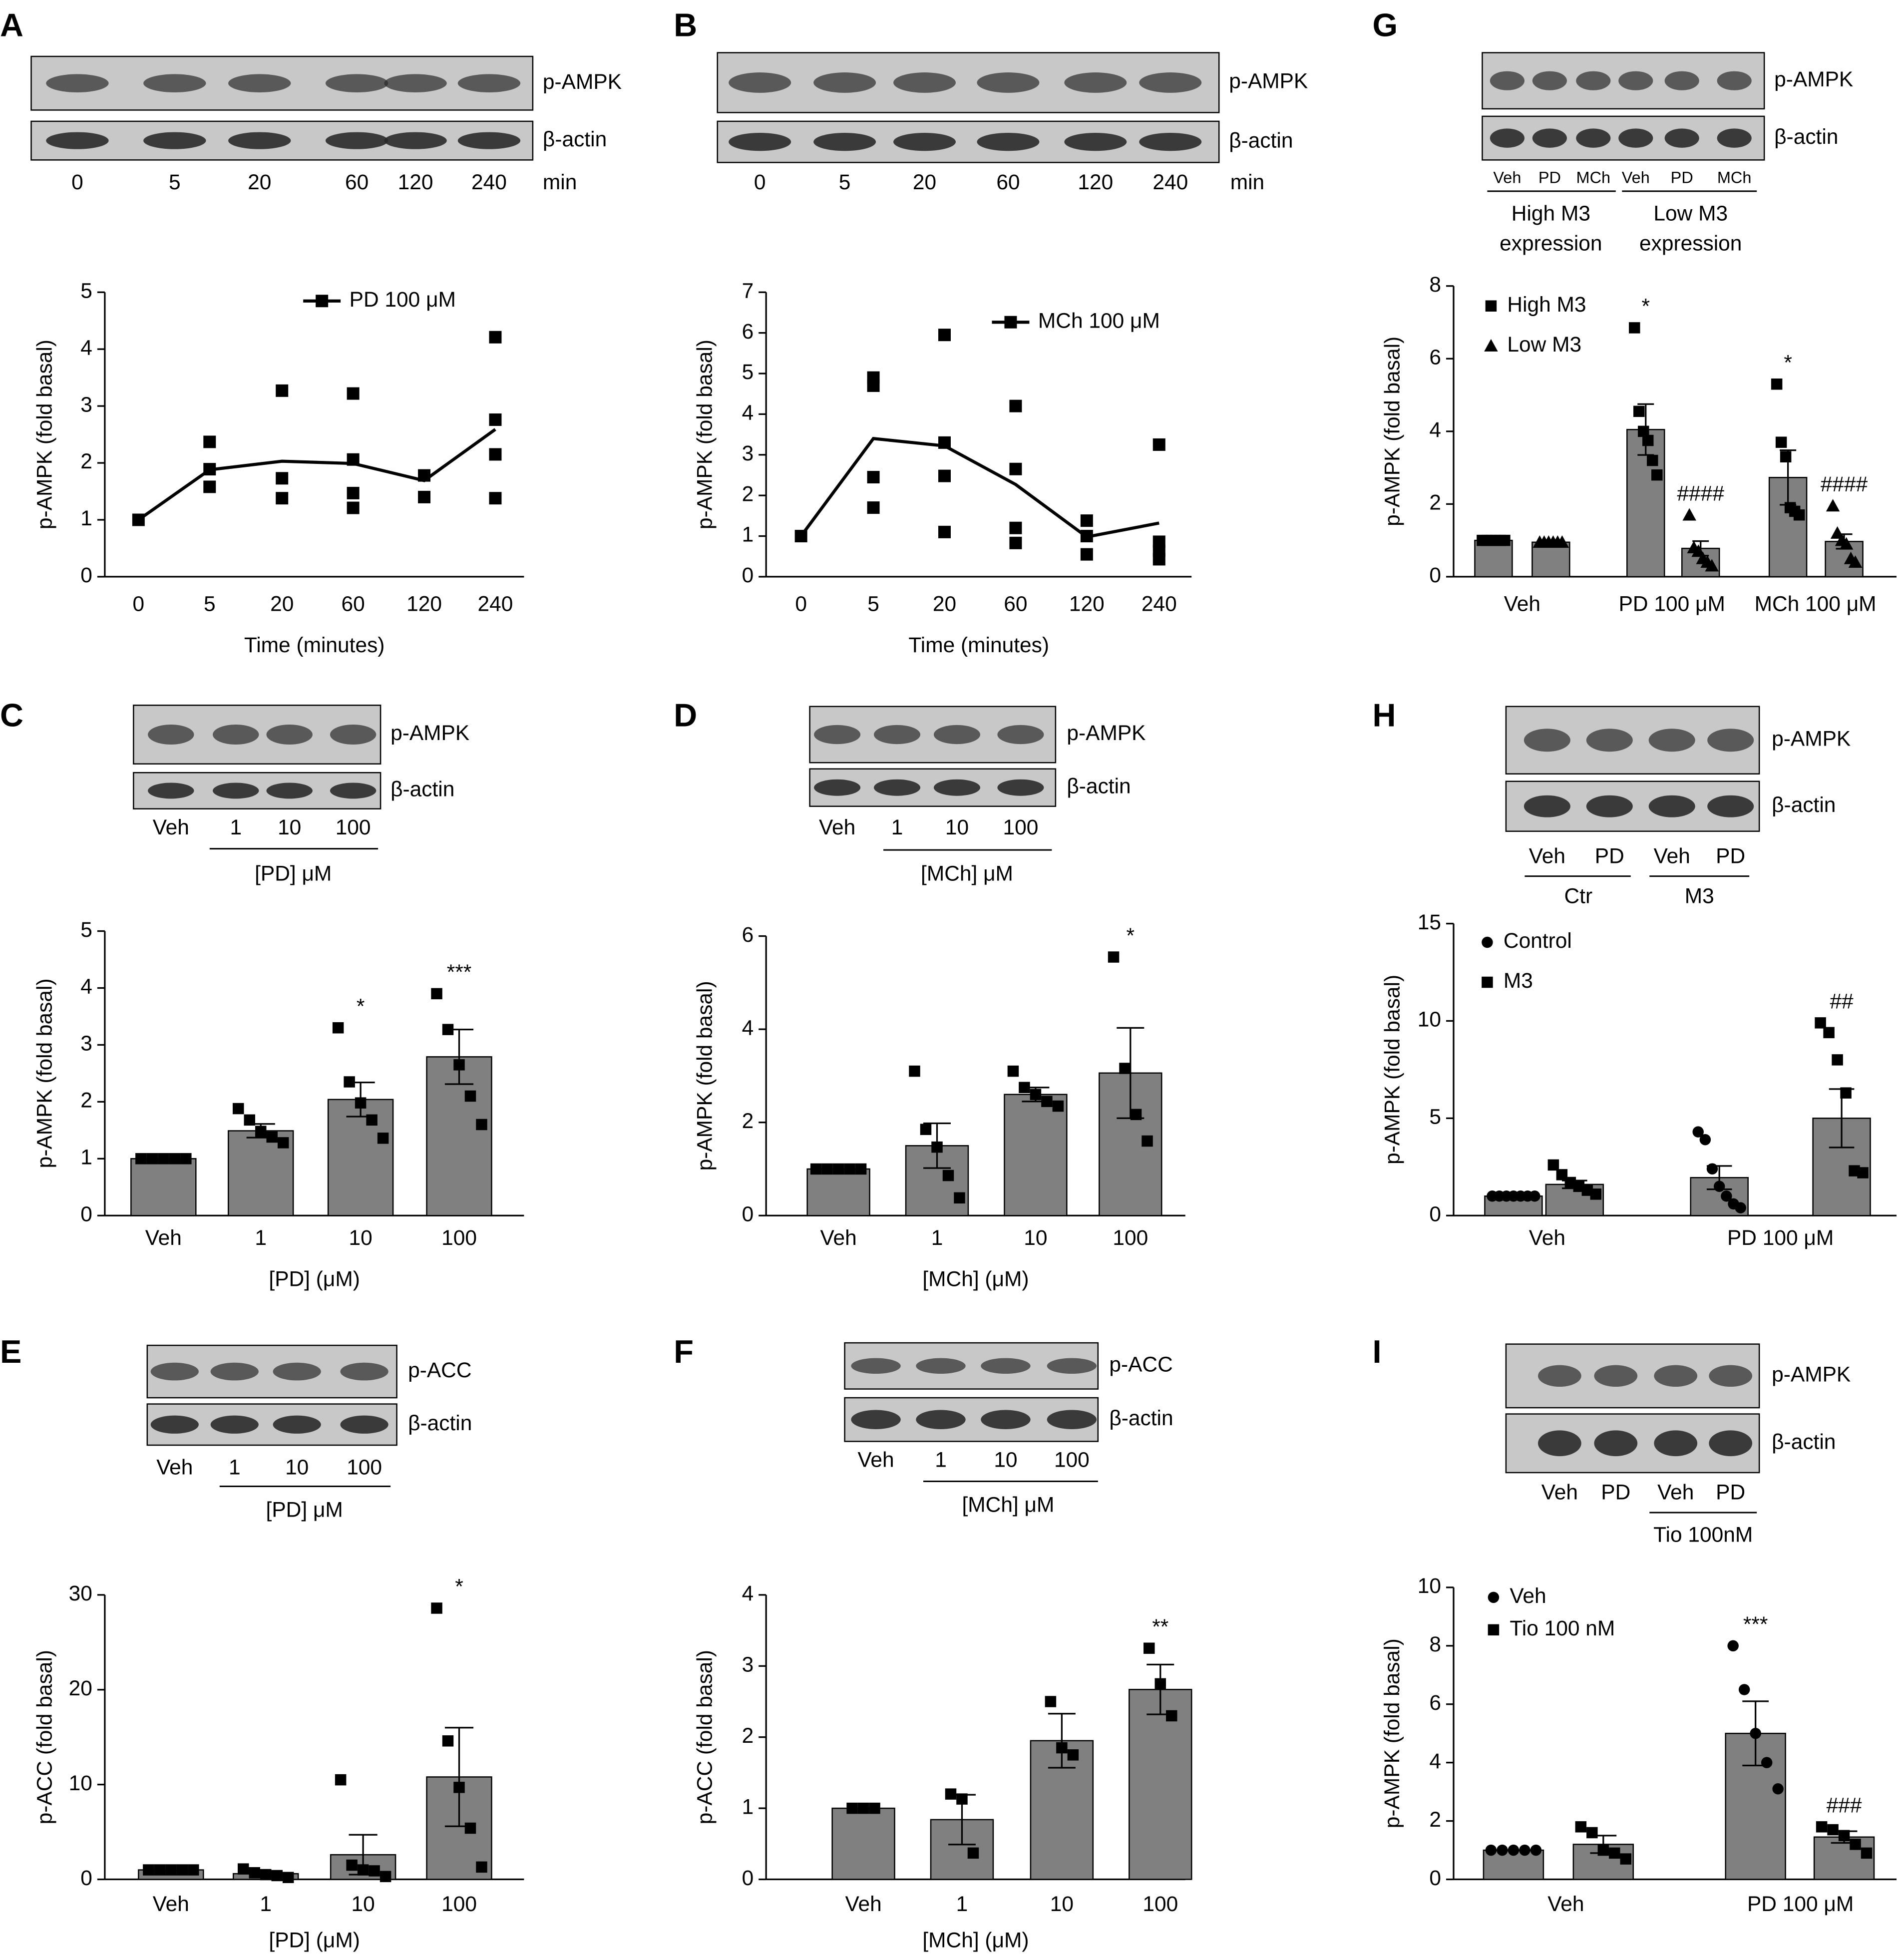  Describe the element at coordinates (163, 1187) in the screenshot. I see `bar` at that location.